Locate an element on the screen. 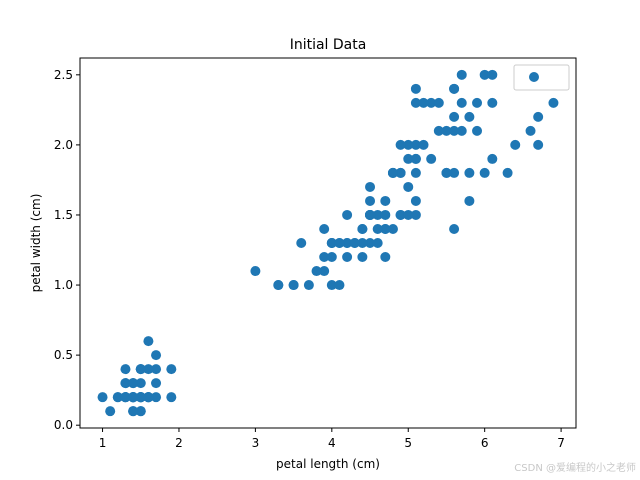 Image resolution: width=640 pixels, height=480 pixels. legend-marker is located at coordinates (534, 77).